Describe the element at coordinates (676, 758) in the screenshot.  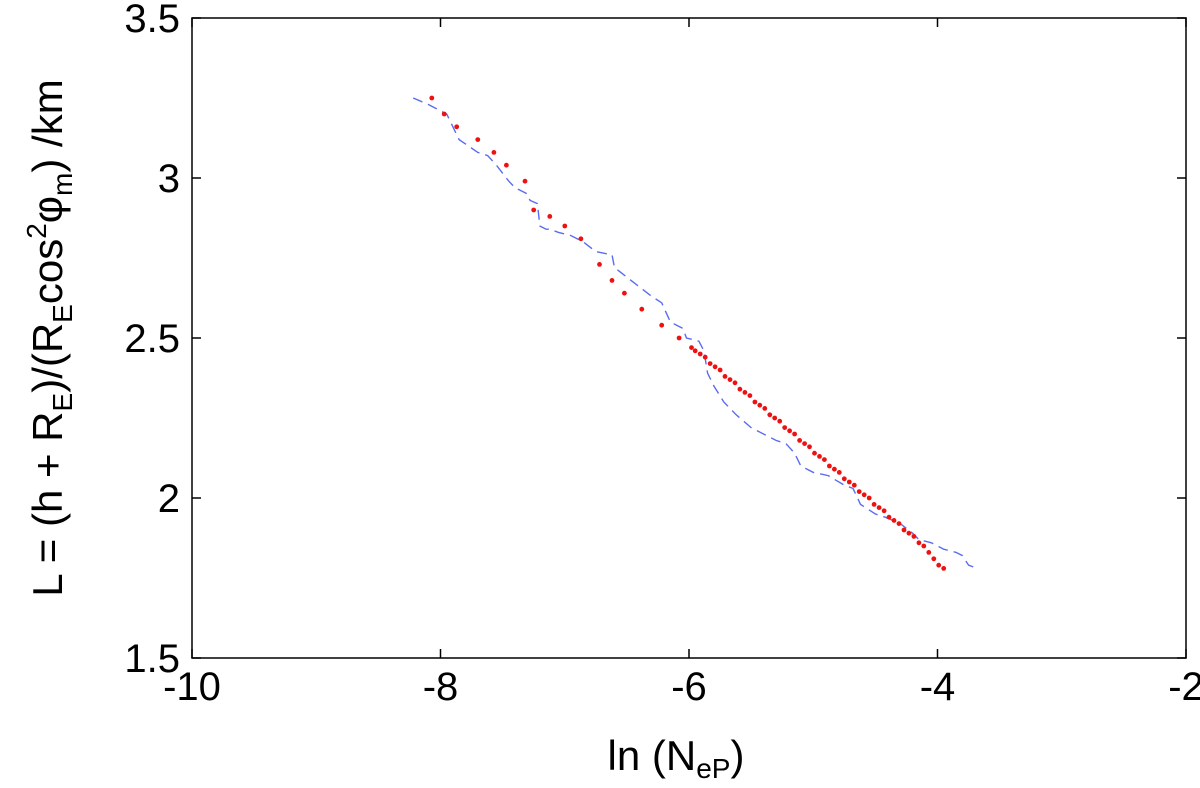
I see `x-axis-label: ln (NeP)` at that location.